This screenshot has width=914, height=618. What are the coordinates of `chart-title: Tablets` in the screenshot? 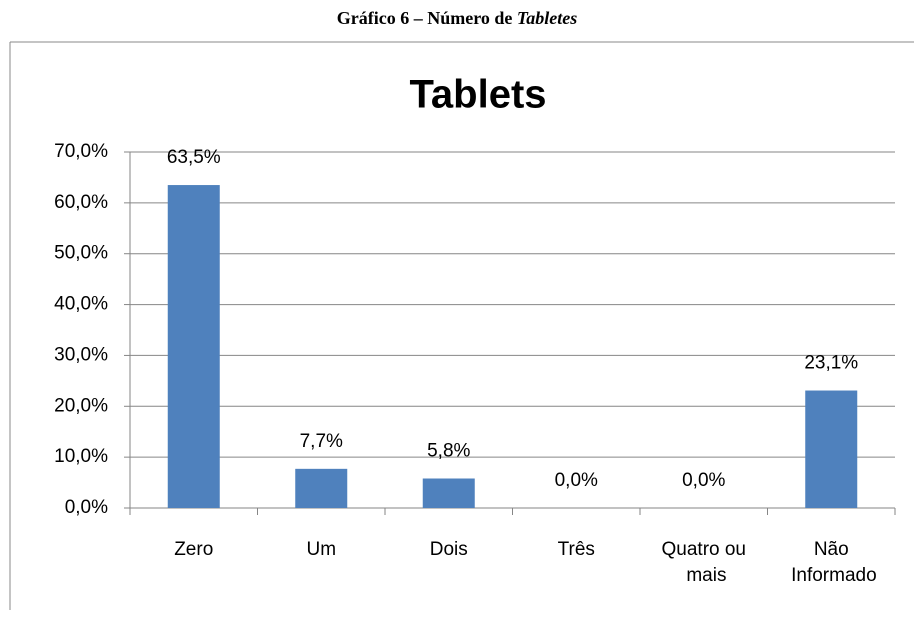 It's located at (477, 95).